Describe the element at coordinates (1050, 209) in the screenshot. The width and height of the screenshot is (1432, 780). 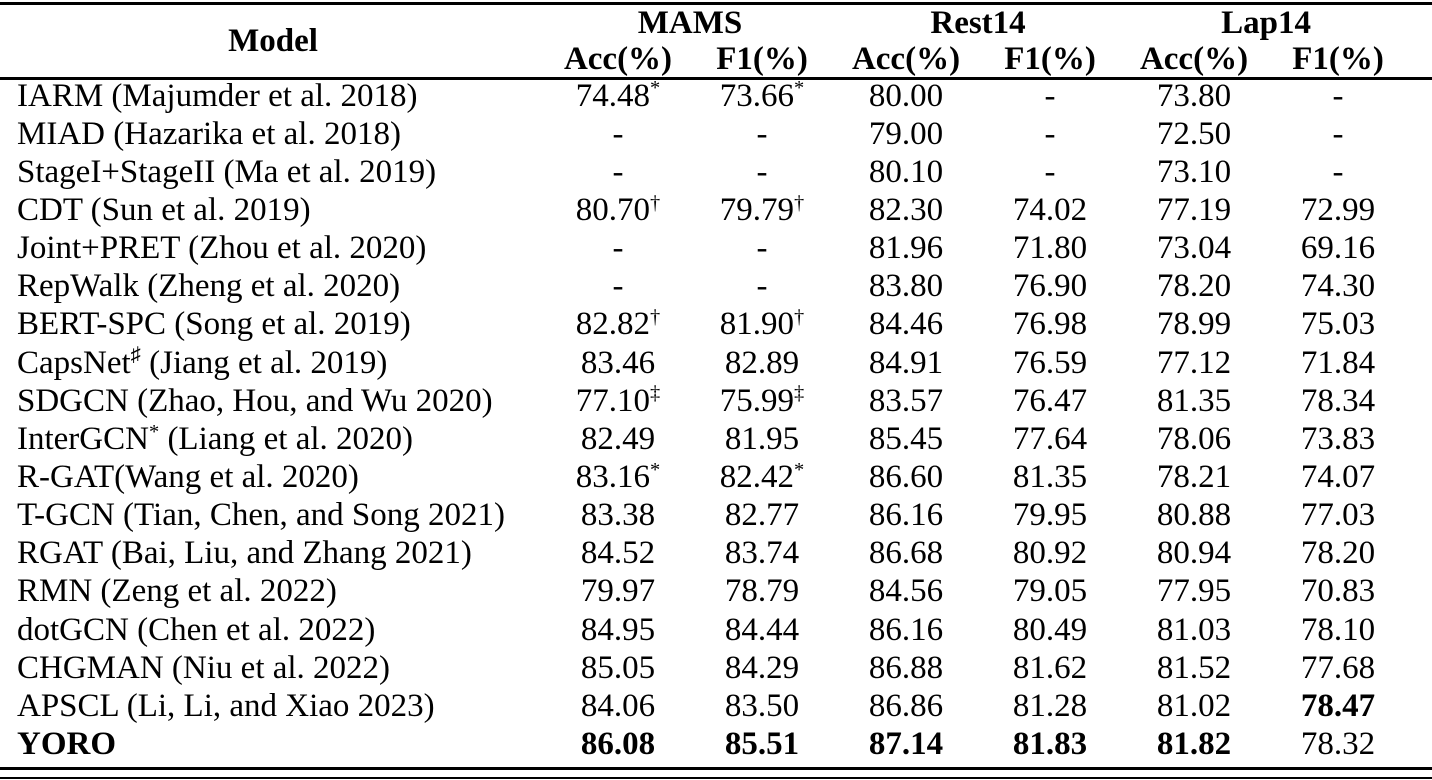
I see `value-cell: 74.02` at that location.